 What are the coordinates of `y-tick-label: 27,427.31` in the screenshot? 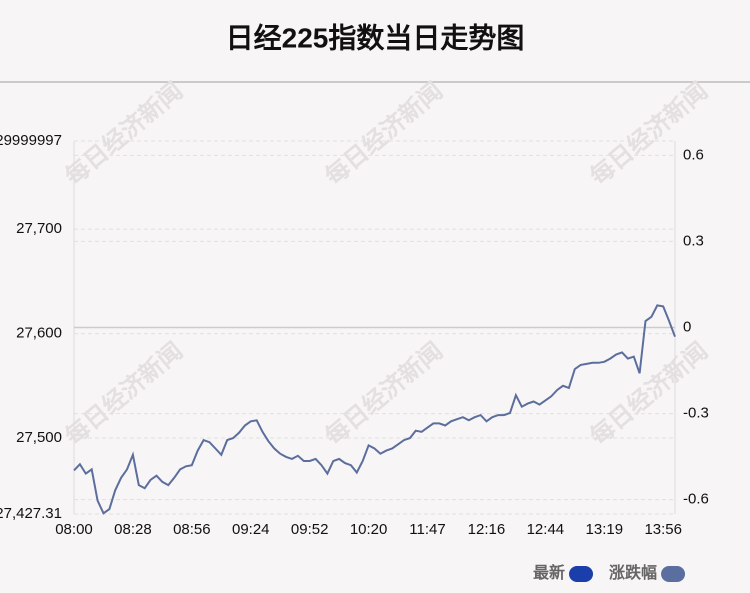 It's located at (31, 513).